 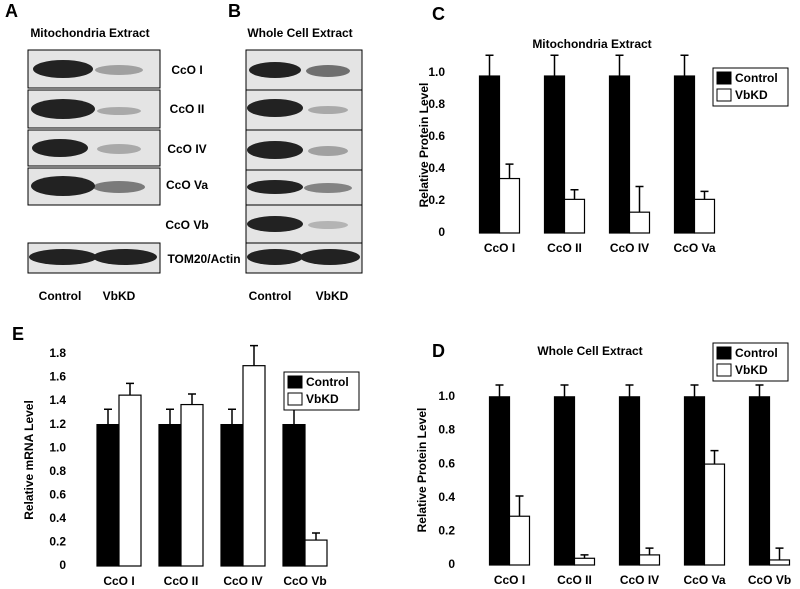 What do you see at coordinates (203, 259) in the screenshot?
I see `band-label: TOM20/Actin` at bounding box center [203, 259].